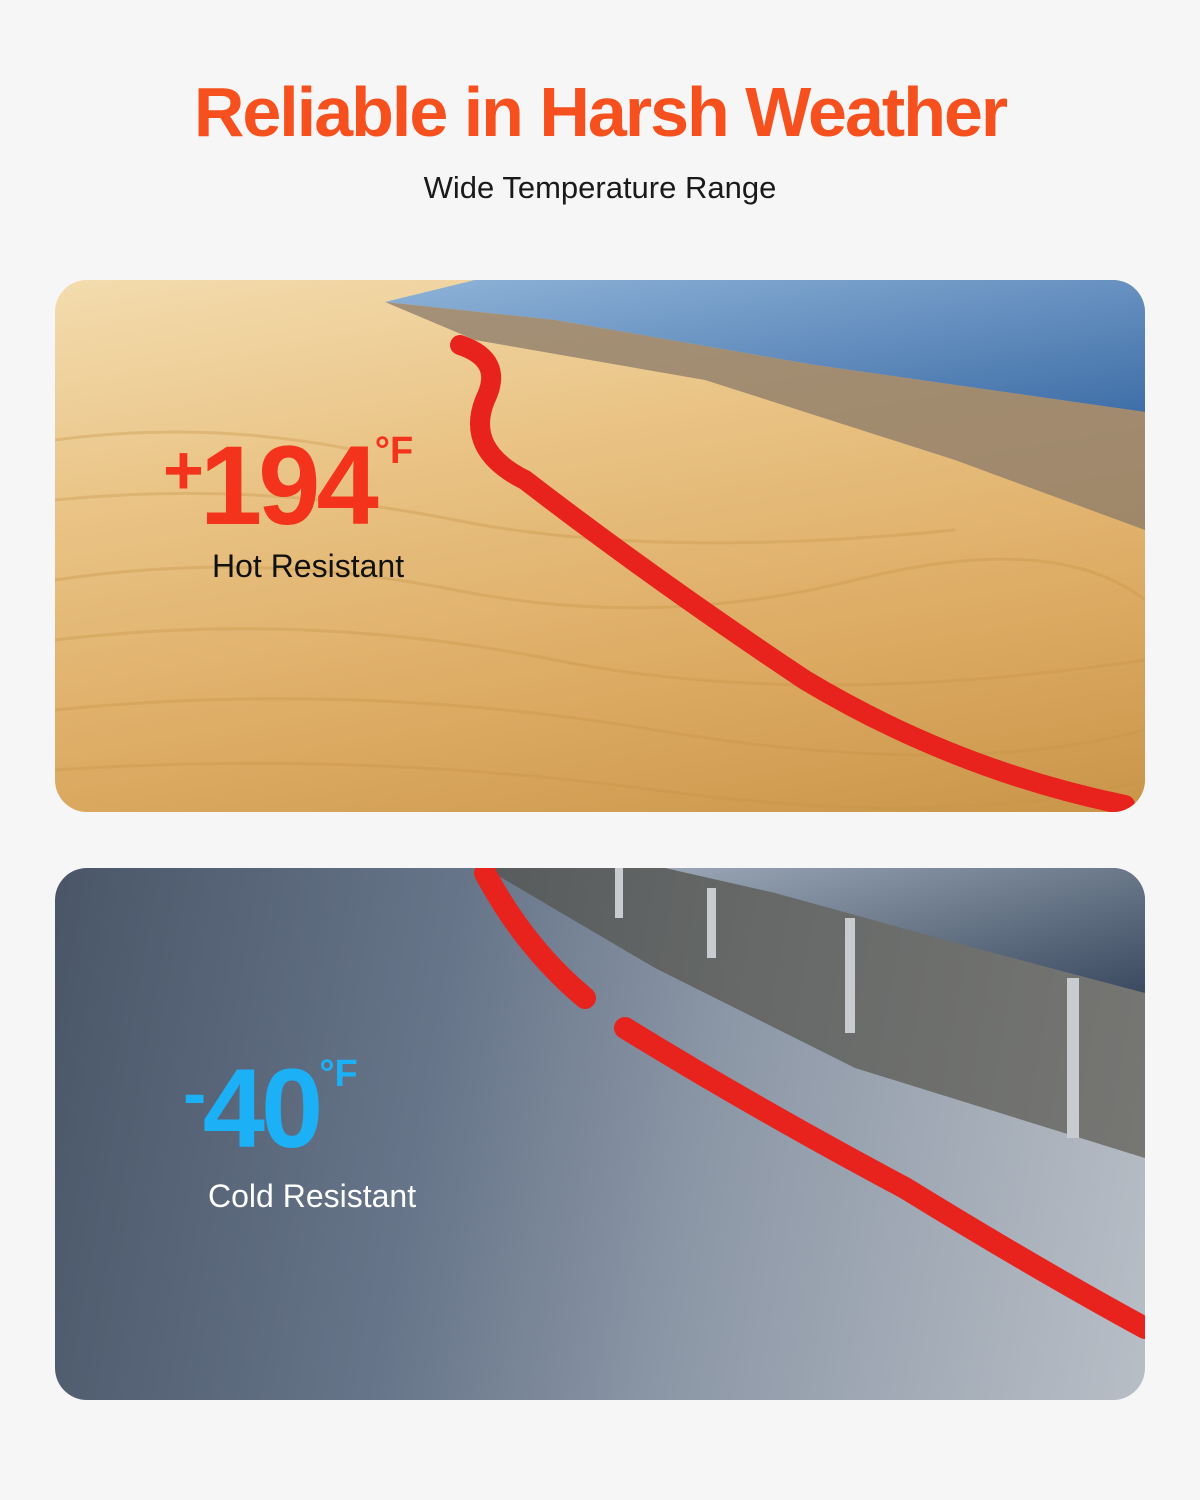 Image resolution: width=1200 pixels, height=1500 pixels. I want to click on page-subtitle: Wide Temperature Range, so click(600, 187).